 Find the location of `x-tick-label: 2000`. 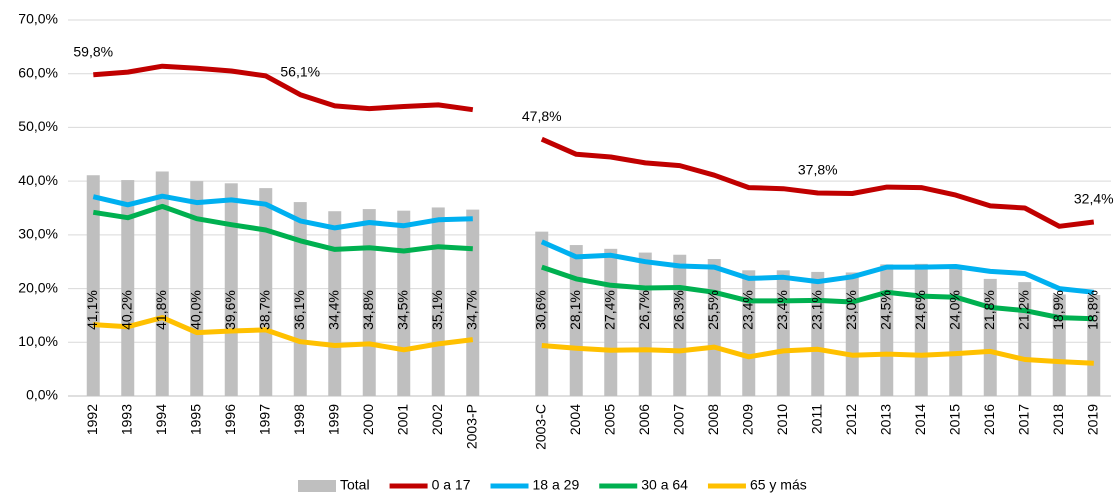

x-tick-label: 2000 is located at coordinates (368, 419).